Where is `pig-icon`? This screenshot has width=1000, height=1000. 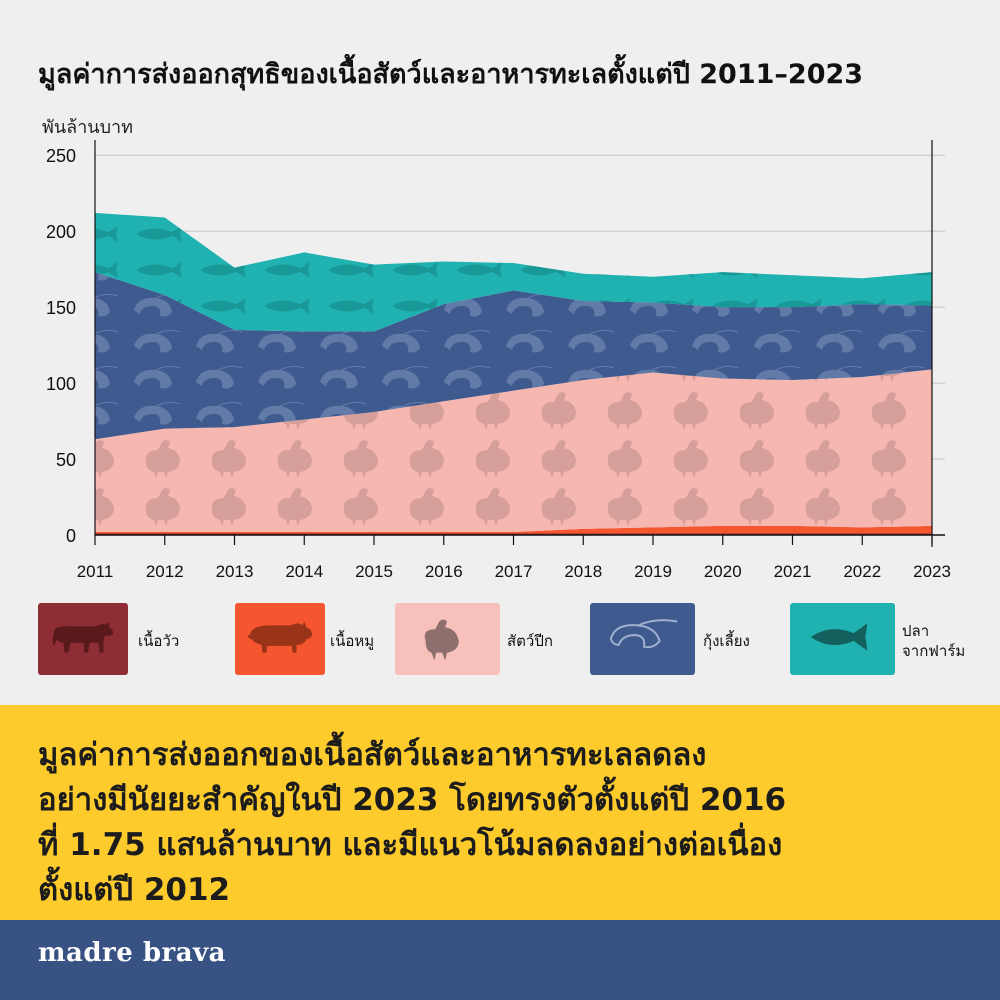
pig-icon is located at coordinates (280, 637).